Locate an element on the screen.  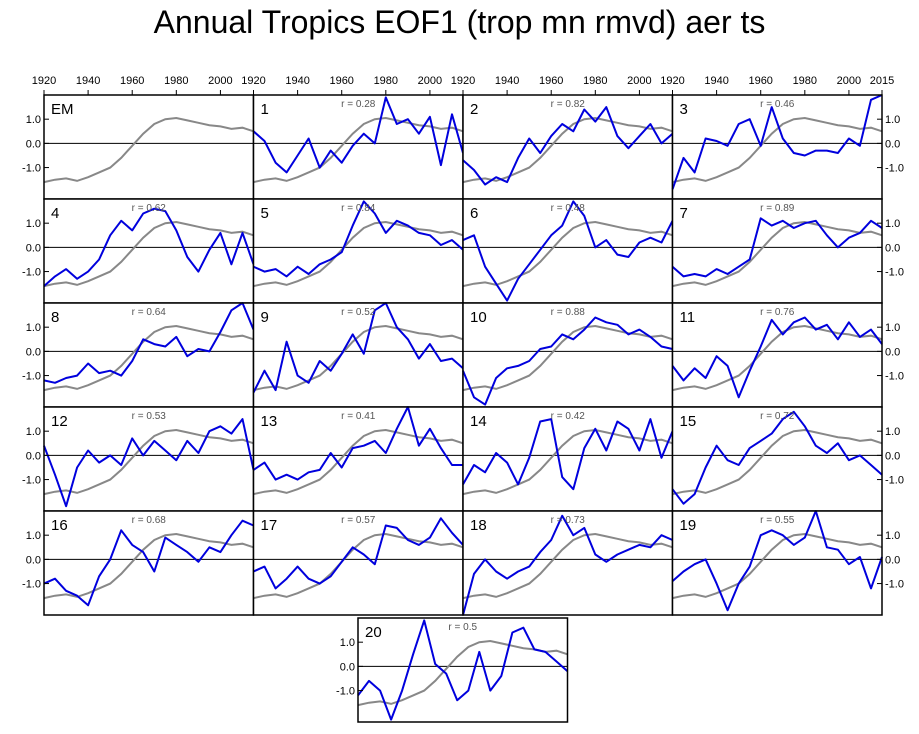
panel-label: 14 is located at coordinates (478, 421).